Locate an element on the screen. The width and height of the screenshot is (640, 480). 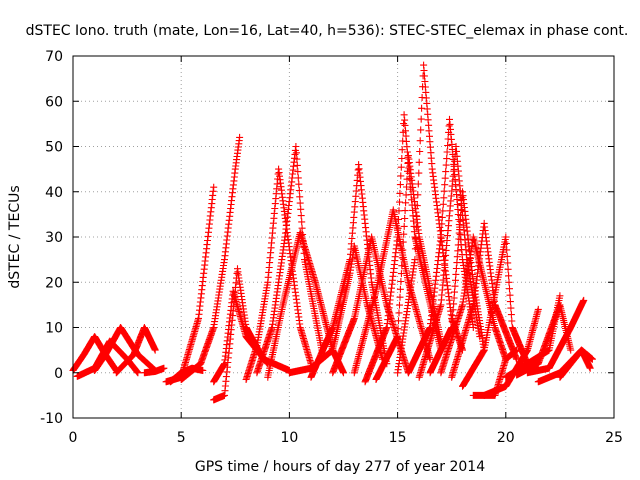
y-tick-label: 50 is located at coordinates (54, 148).